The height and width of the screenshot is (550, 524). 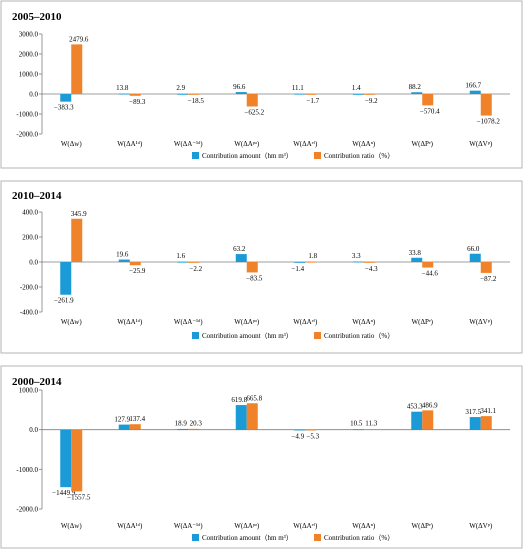 What do you see at coordinates (312, 437) in the screenshot?
I see `ratio-value-label: −5.3` at bounding box center [312, 437].